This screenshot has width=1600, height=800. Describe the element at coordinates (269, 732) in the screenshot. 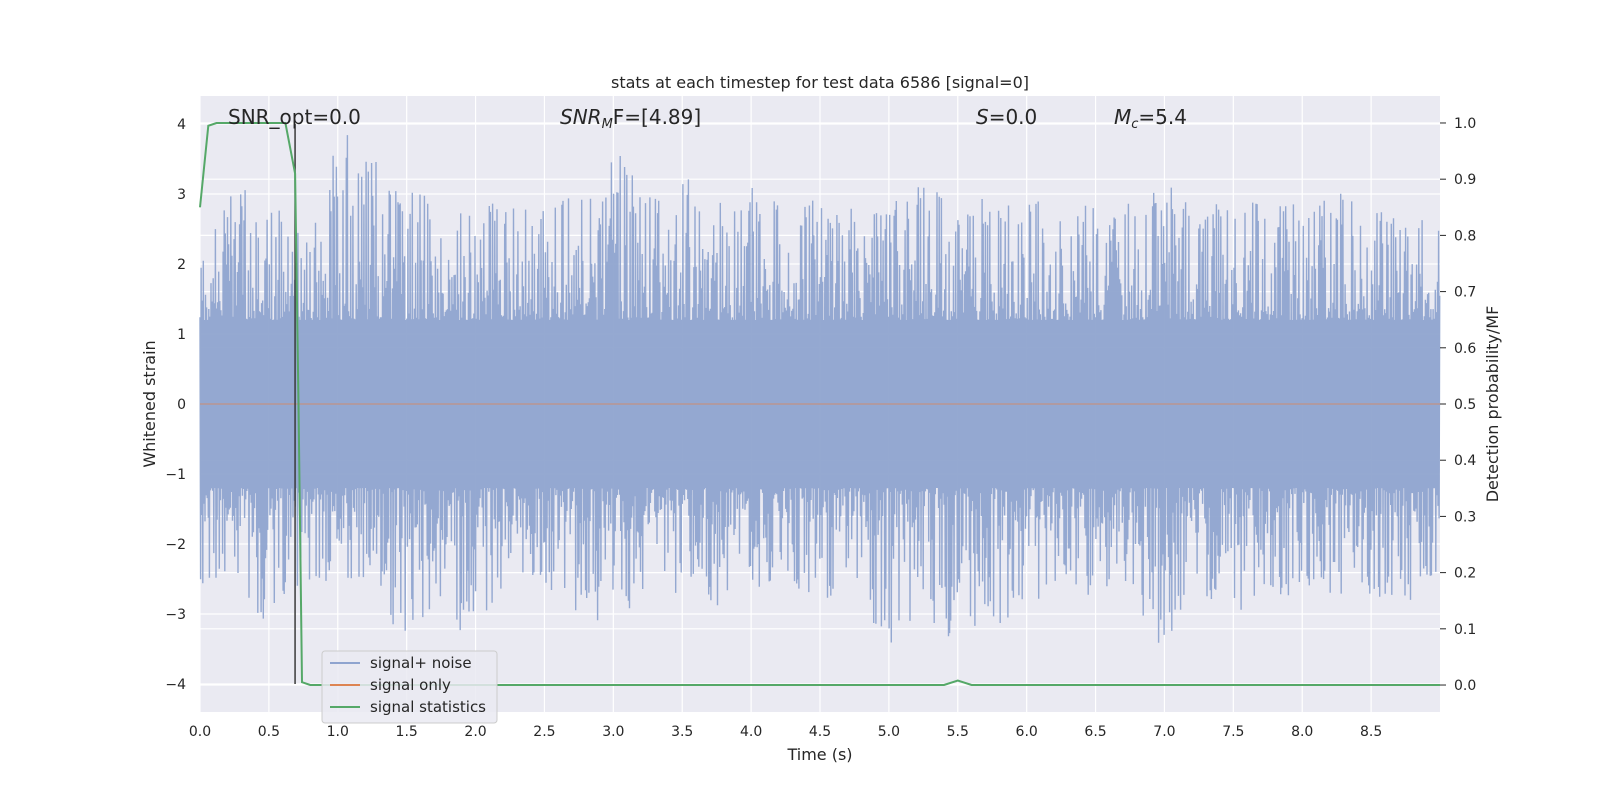

I see `x-tick-label: 0.5` at that location.